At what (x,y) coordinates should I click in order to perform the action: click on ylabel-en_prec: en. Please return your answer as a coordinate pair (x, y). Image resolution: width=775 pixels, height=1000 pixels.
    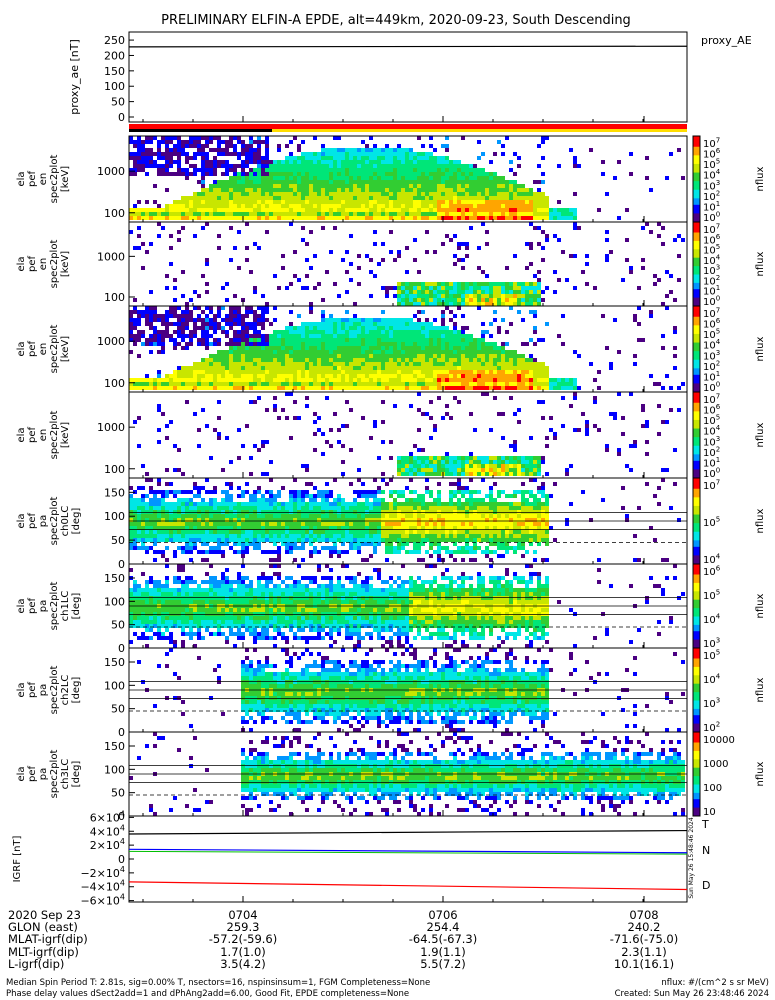
    Looking at the image, I should click on (43, 264).